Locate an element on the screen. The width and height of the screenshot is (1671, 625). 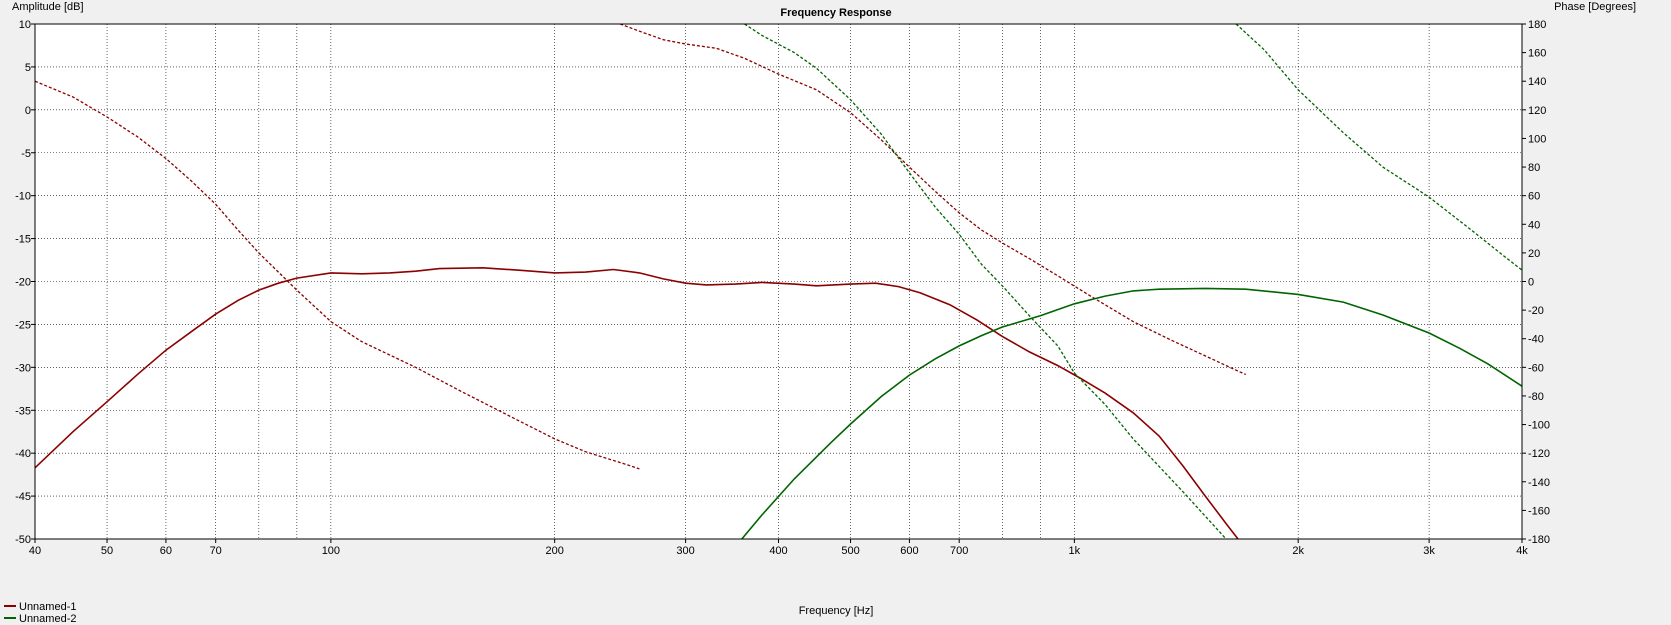
y2-tick-label: 100 is located at coordinates (1537, 139).